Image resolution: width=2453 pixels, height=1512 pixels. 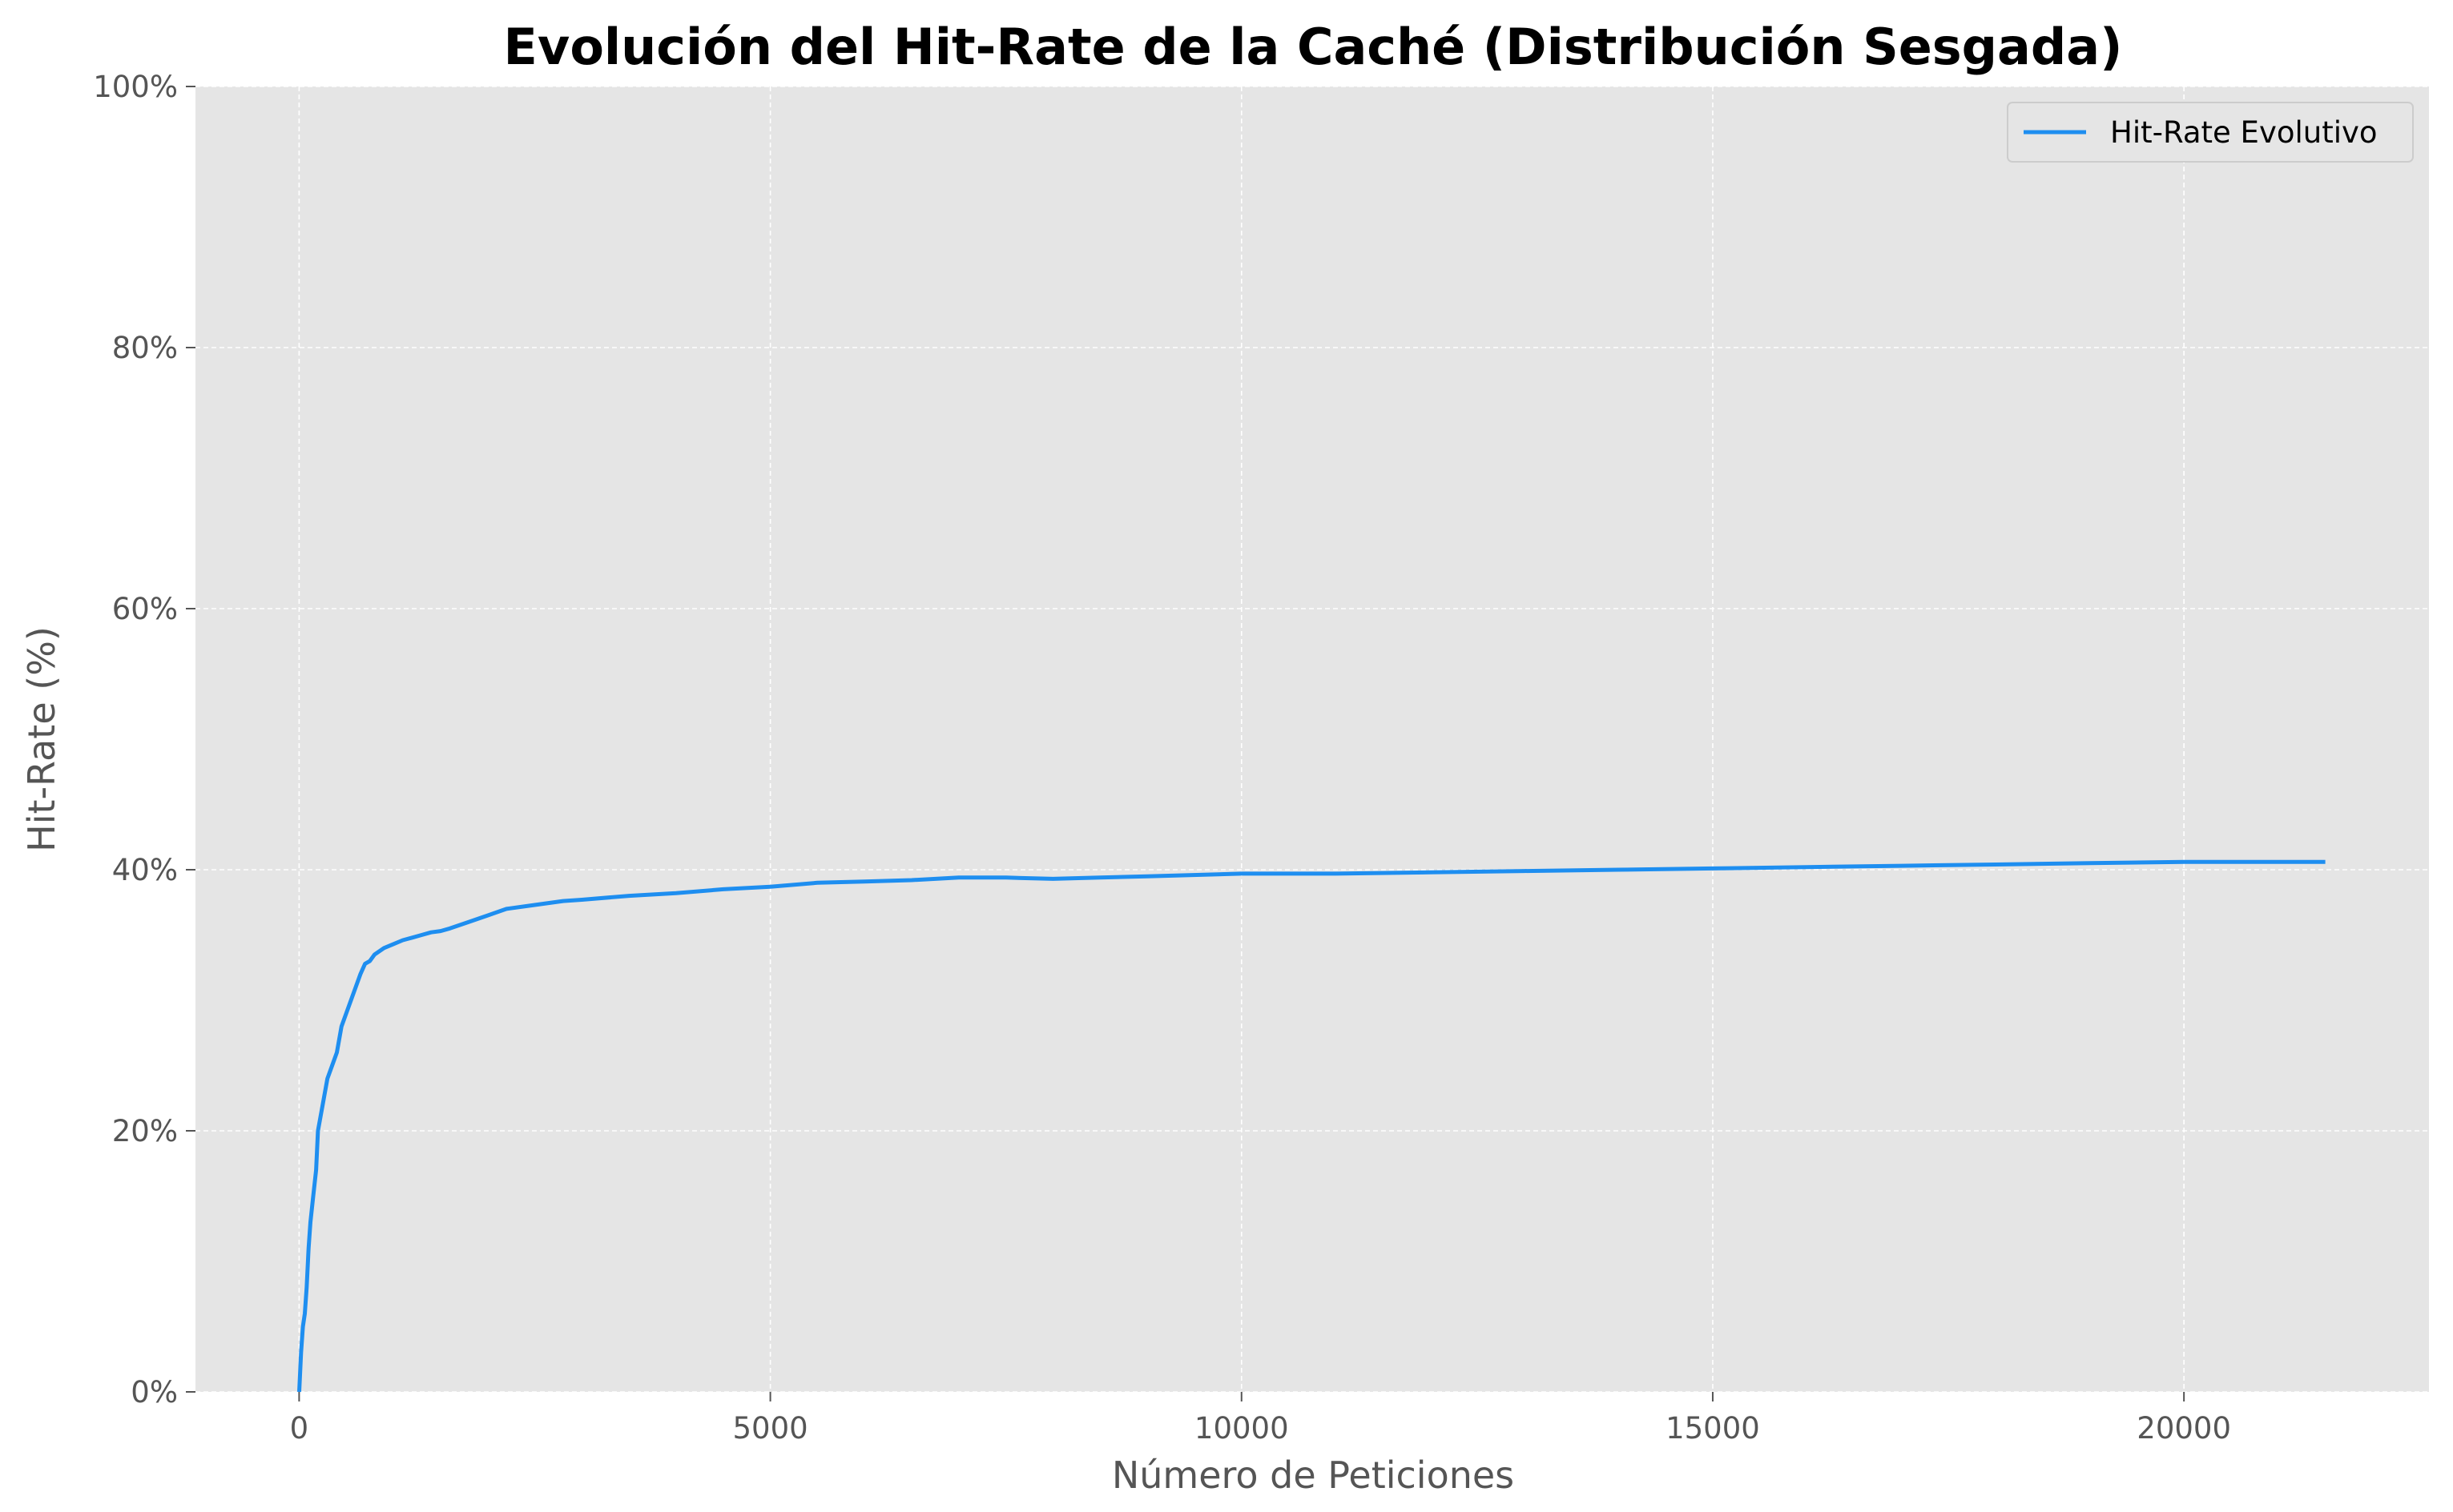 What do you see at coordinates (145, 1131) in the screenshot?
I see `y-tick-label: 20%` at bounding box center [145, 1131].